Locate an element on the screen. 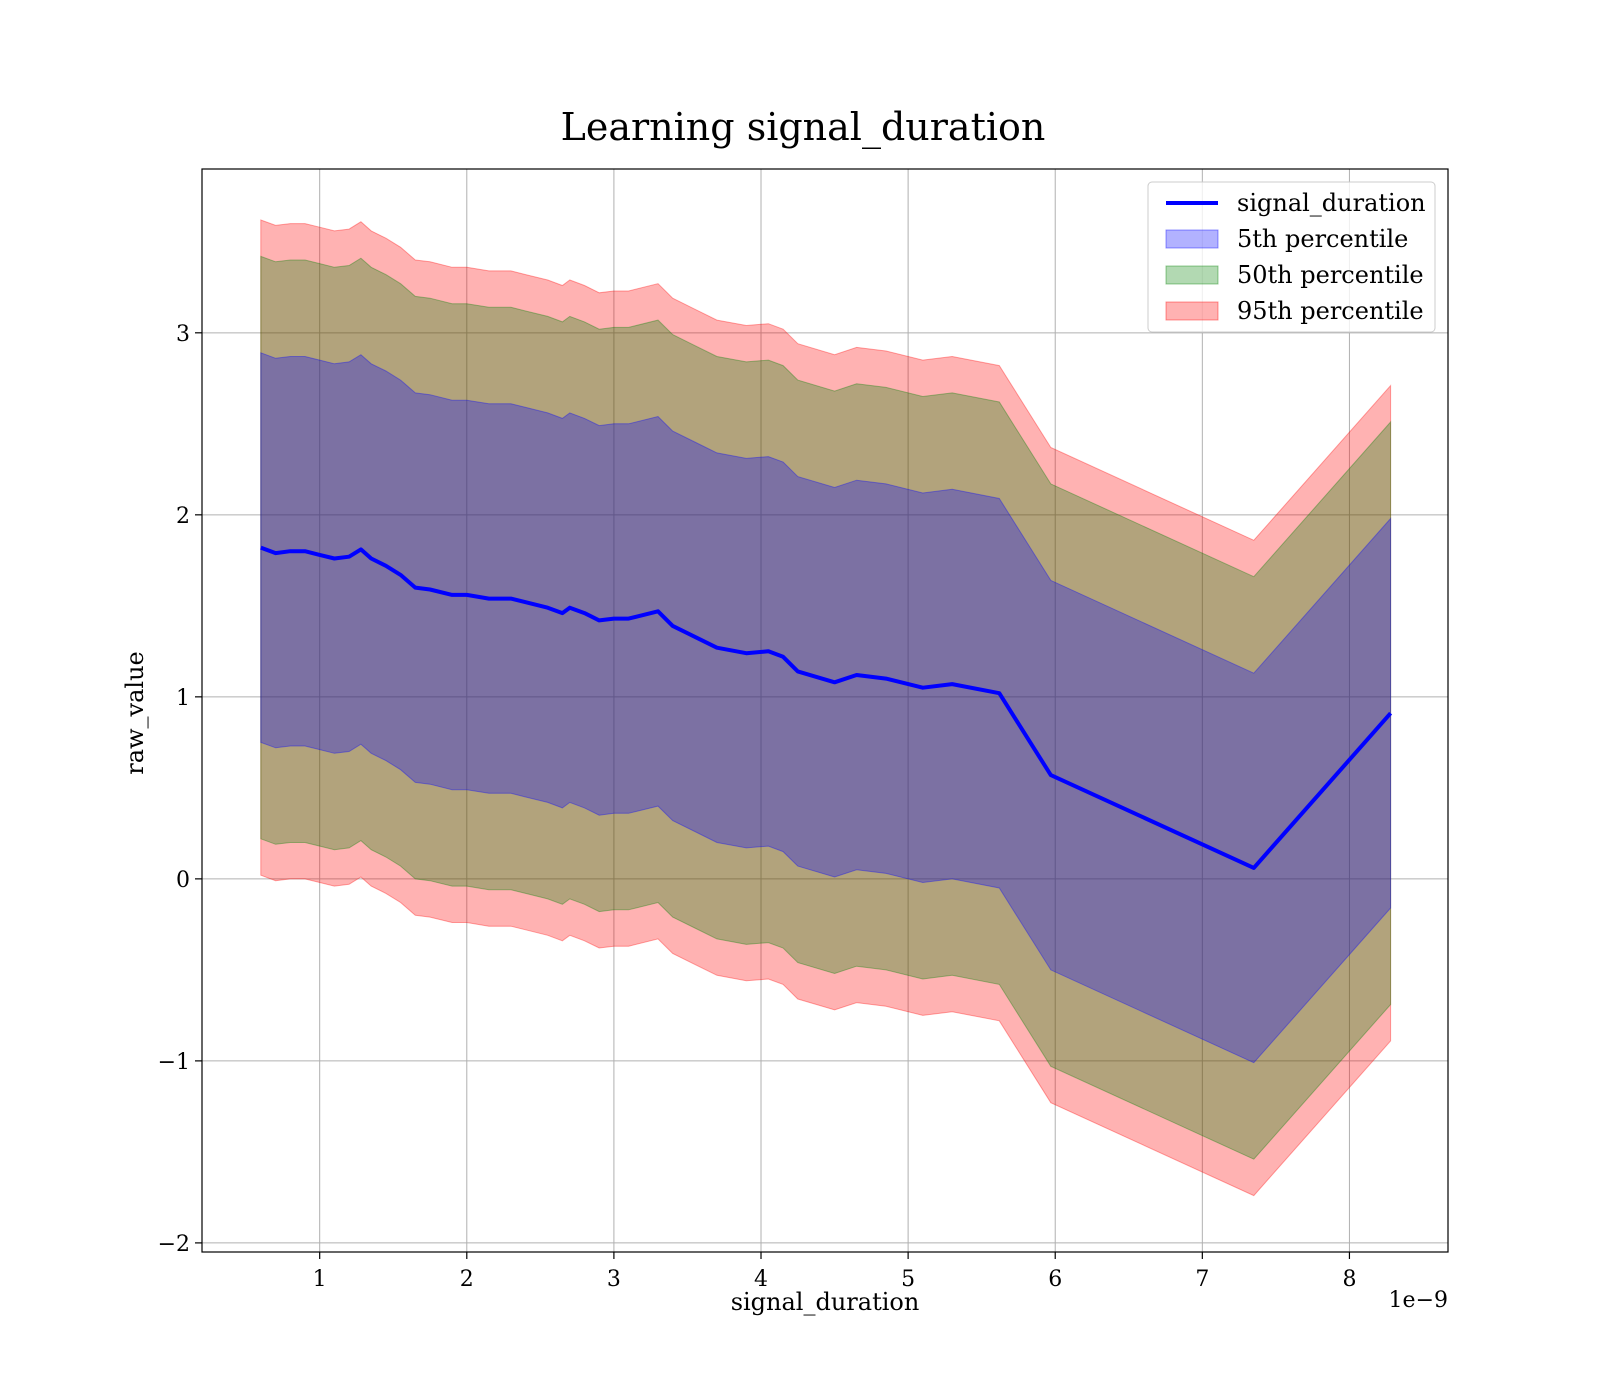  legend-frame is located at coordinates (1291, 257).